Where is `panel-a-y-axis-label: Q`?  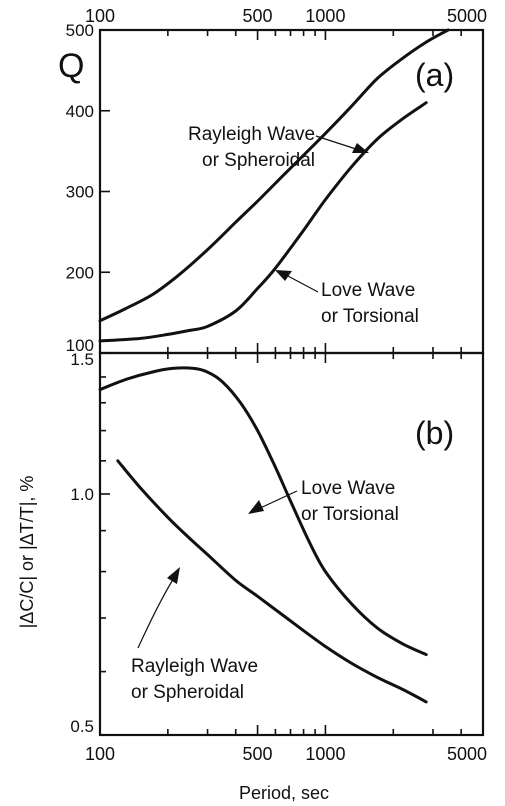
panel-a-y-axis-label: Q is located at coordinates (71, 66).